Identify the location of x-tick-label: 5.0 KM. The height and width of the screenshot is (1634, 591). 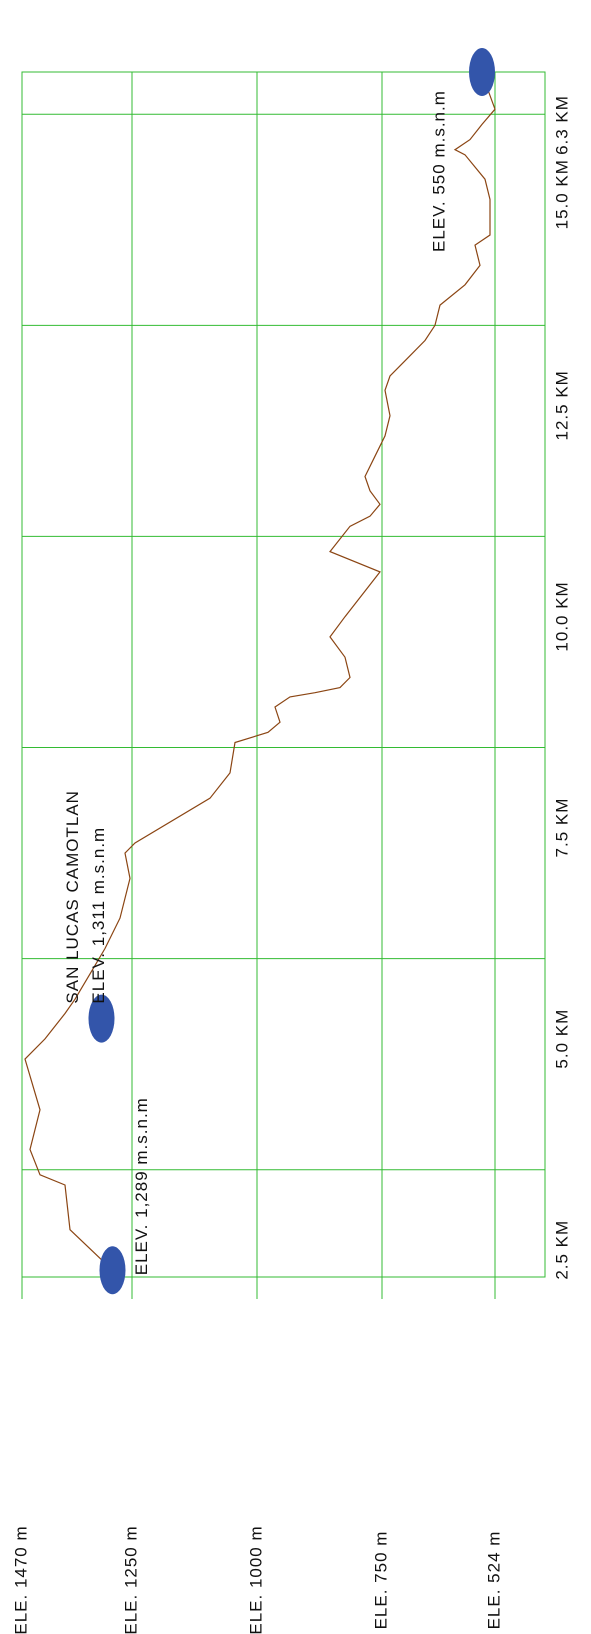
(561, 1039).